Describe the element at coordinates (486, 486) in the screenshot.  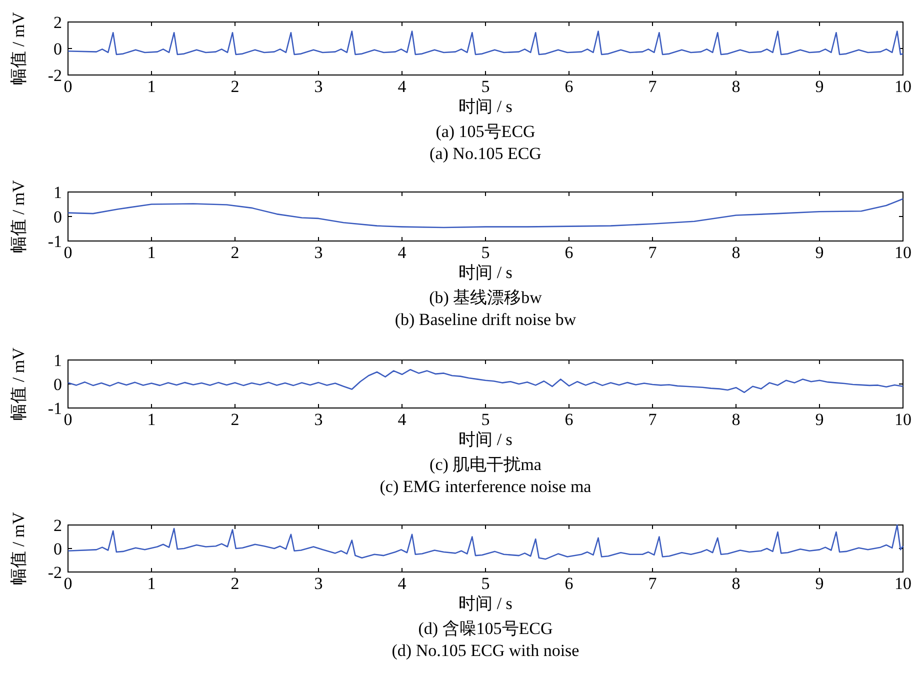
I see `text: (c) EMG interference noise ma` at that location.